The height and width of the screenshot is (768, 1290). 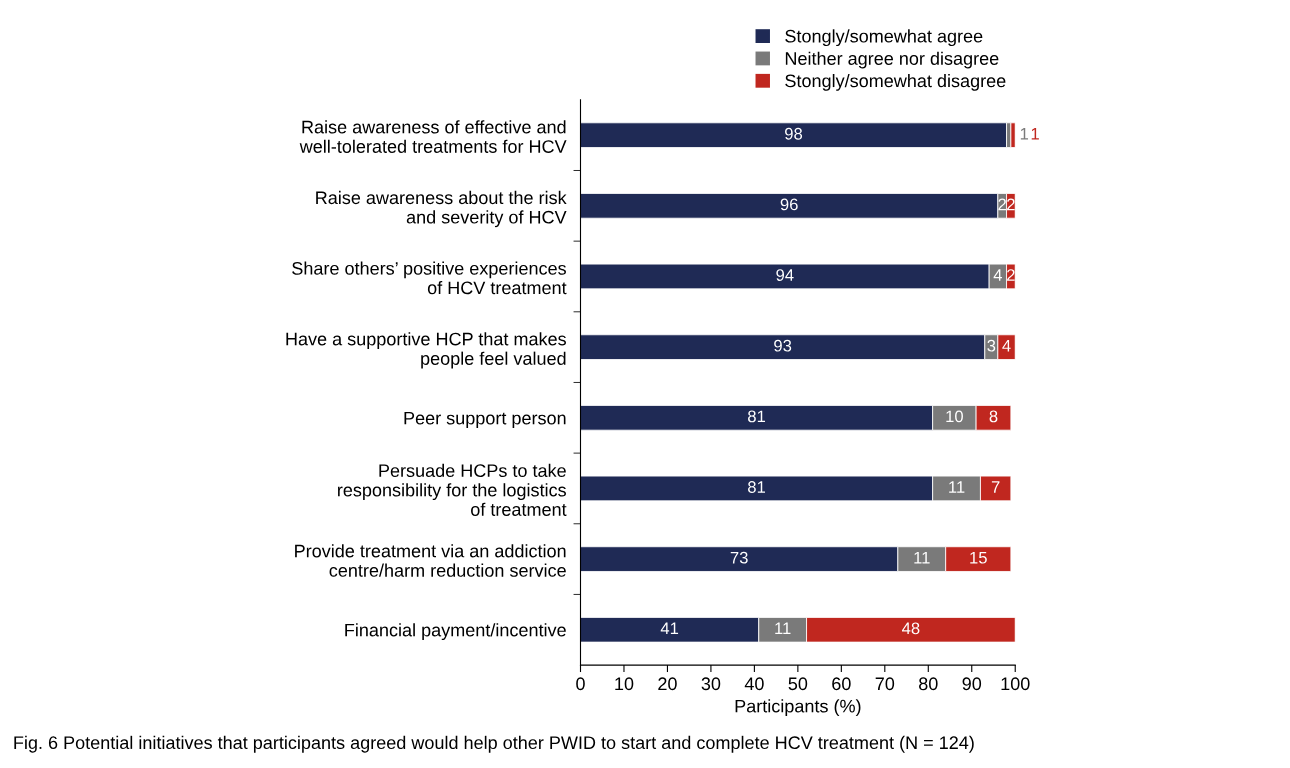 I want to click on x-tick-label: 70, so click(x=885, y=684).